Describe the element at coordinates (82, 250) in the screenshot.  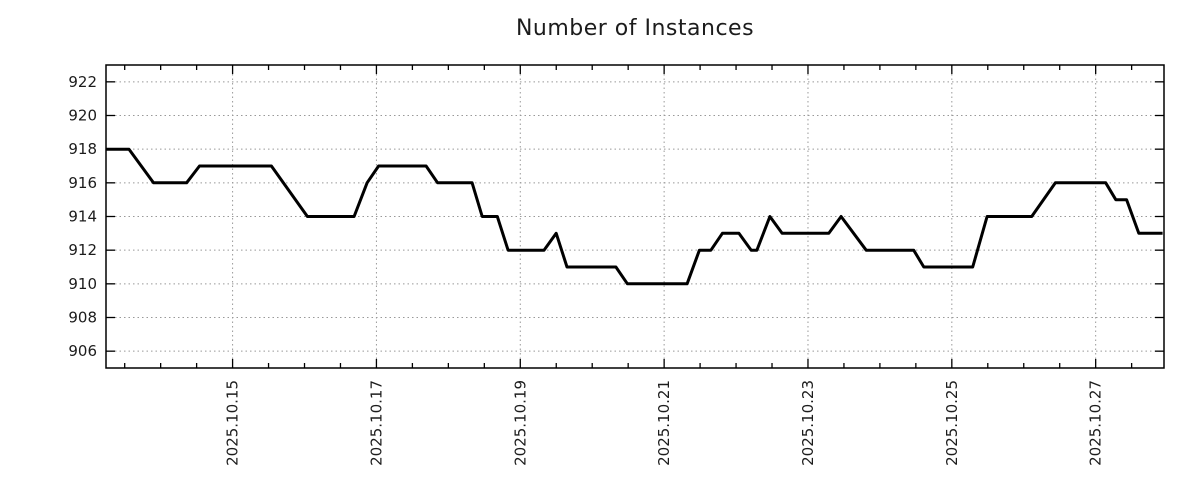
I see `y-tick-label: 912` at that location.